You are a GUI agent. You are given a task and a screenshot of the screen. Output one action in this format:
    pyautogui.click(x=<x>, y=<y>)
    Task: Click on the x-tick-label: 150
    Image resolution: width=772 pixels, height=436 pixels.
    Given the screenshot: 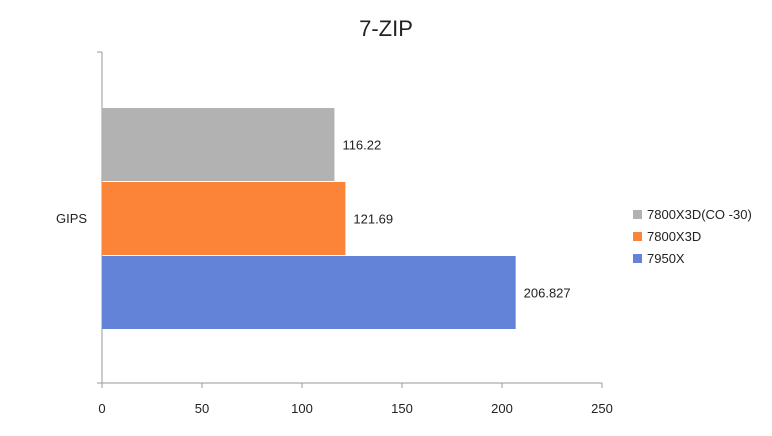 What is the action you would take?
    pyautogui.click(x=402, y=408)
    